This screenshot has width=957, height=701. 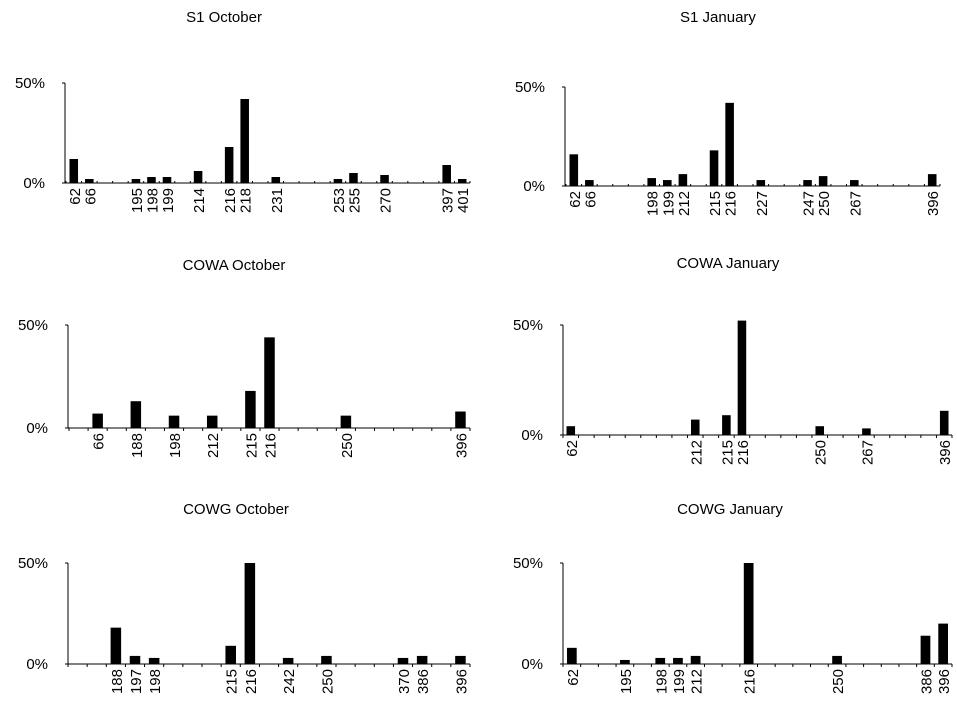 What do you see at coordinates (136, 681) in the screenshot?
I see `x-tick-label: 197` at bounding box center [136, 681].